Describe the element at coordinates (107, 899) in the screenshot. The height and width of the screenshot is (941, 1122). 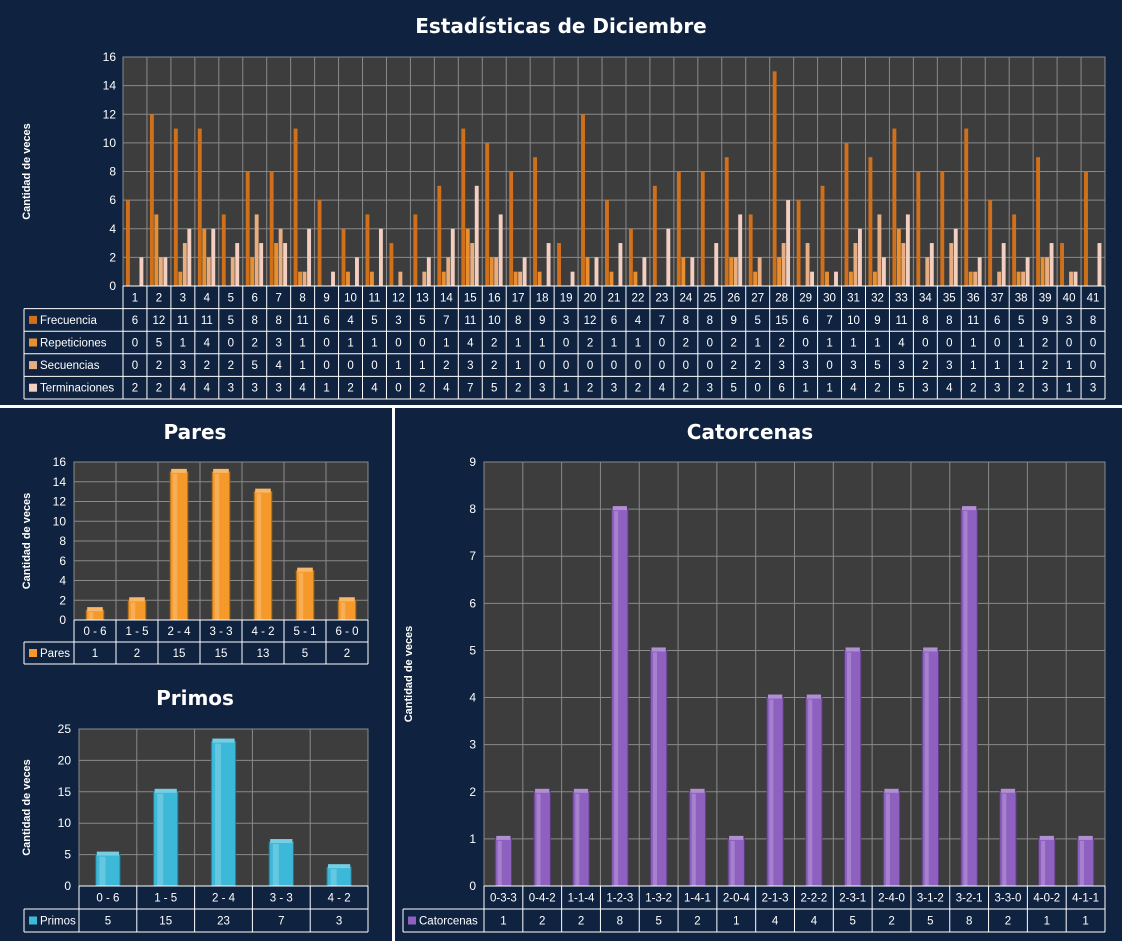
I see `x-tick-label: 0 - 6` at that location.